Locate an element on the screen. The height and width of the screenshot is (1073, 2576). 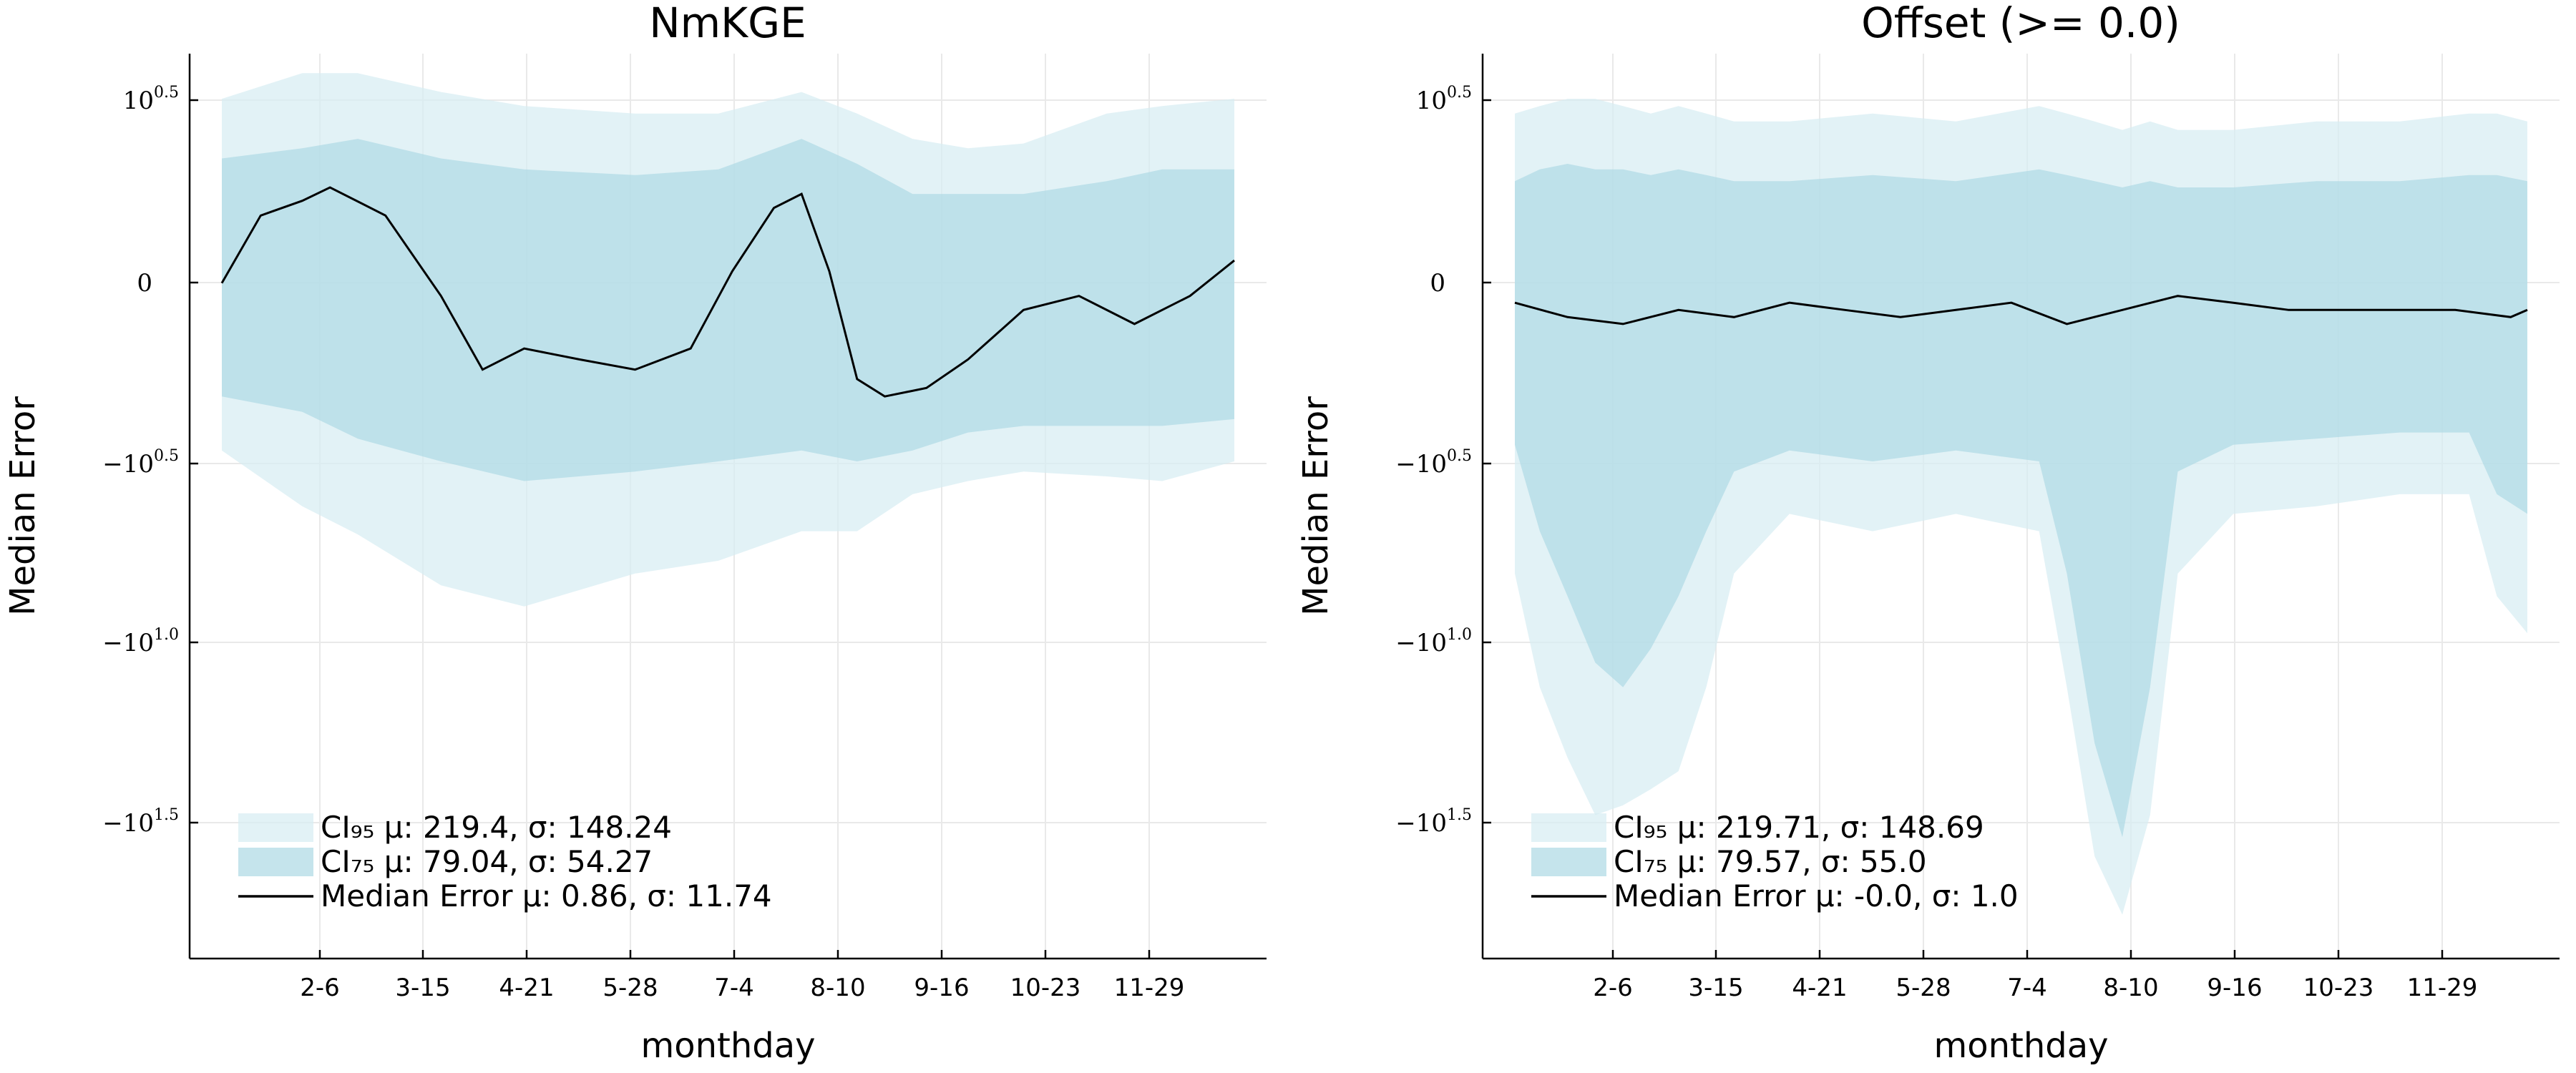
legend-label: Median Error μ: 0.86, σ: 11.74 is located at coordinates (546, 896).